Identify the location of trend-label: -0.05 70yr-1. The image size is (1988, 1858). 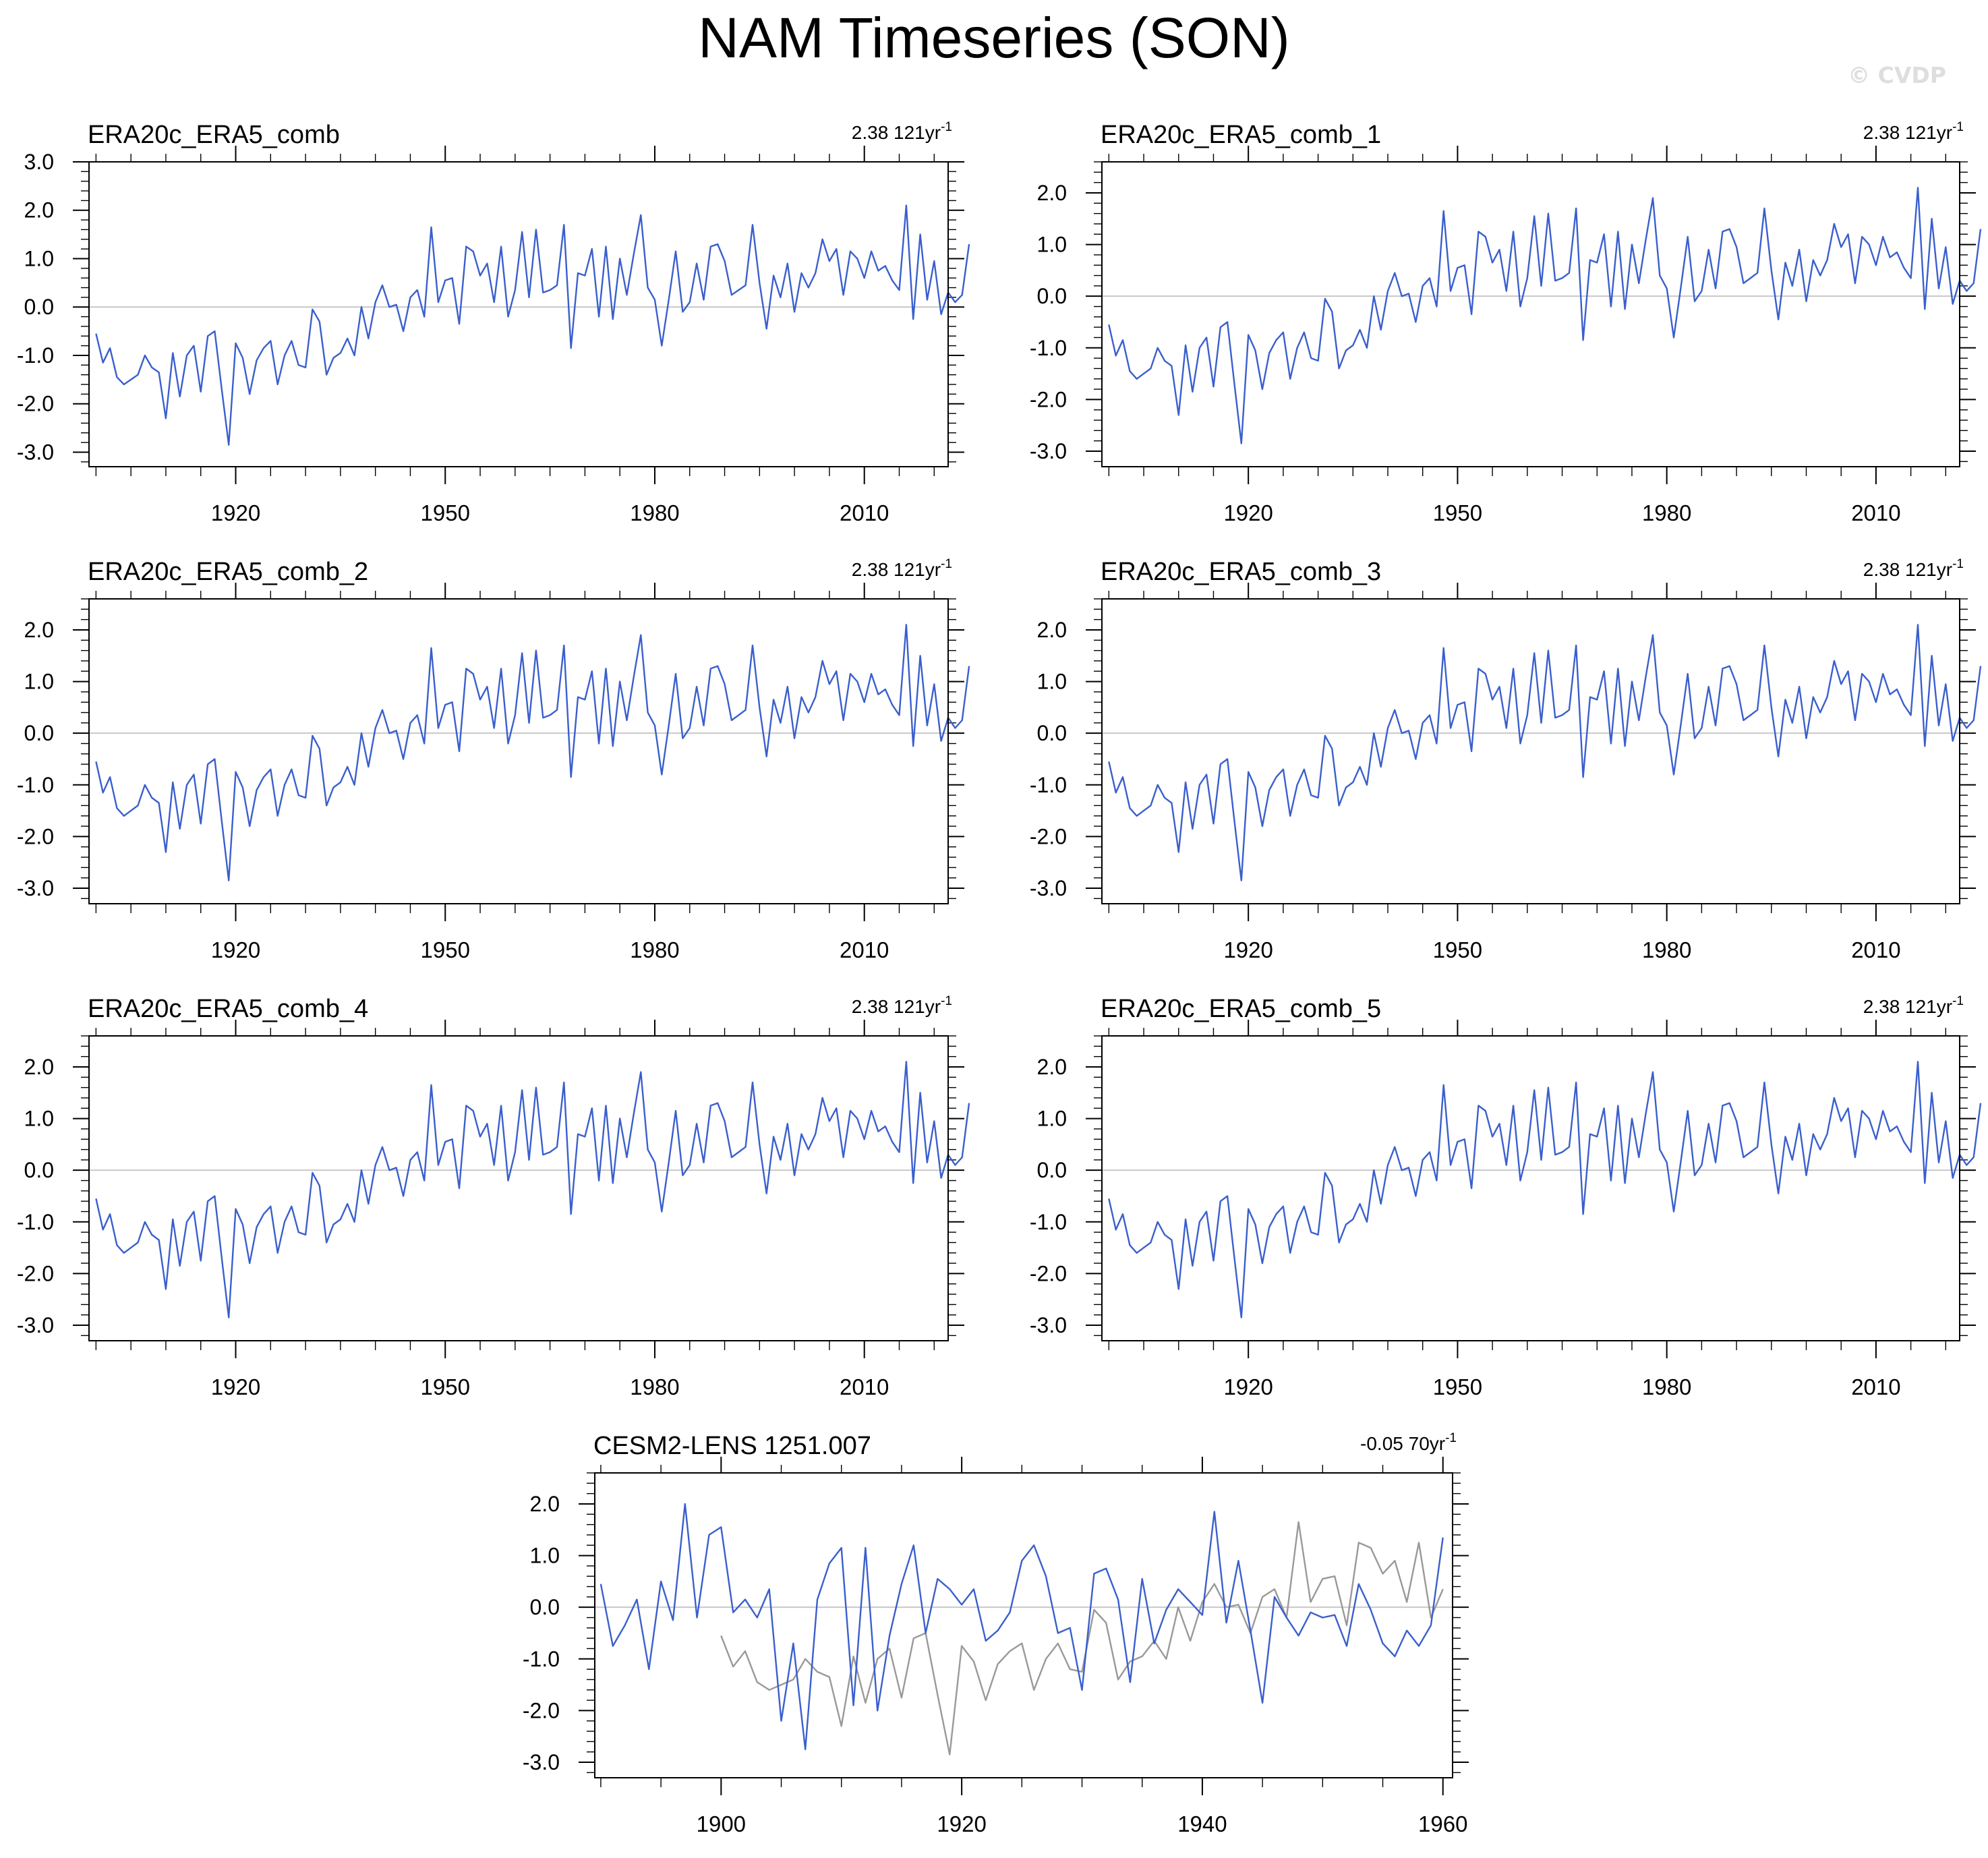
(1409, 1442).